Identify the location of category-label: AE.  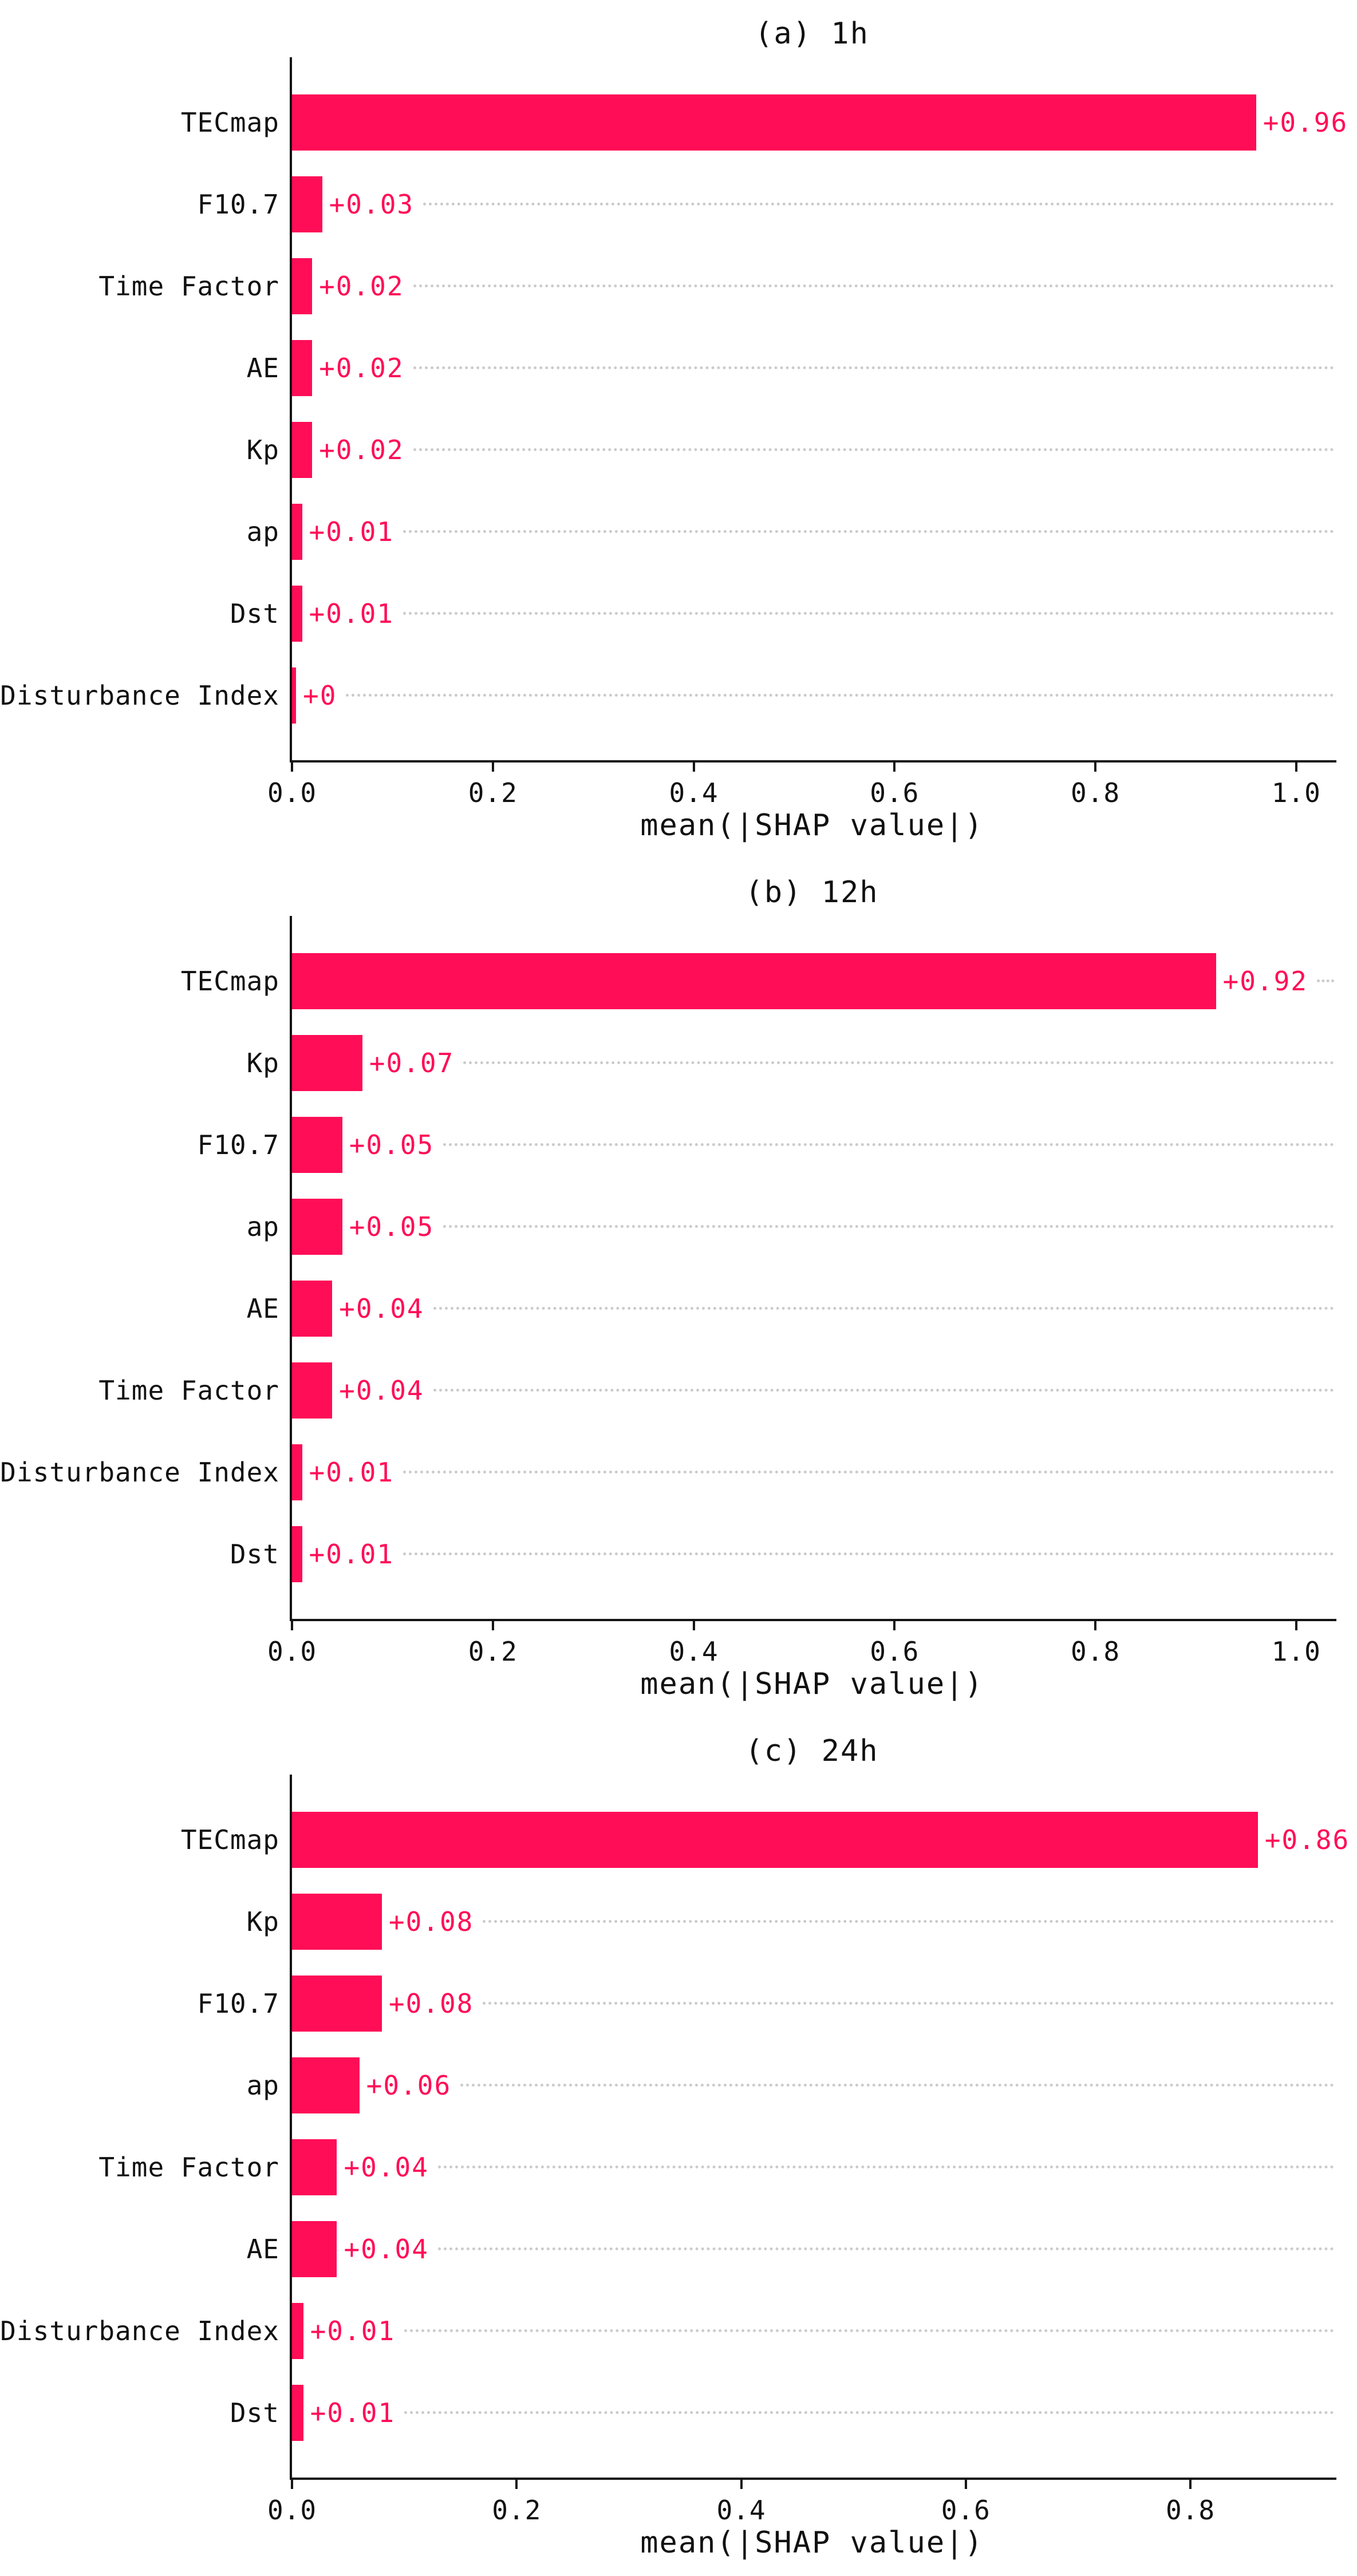
(262, 368).